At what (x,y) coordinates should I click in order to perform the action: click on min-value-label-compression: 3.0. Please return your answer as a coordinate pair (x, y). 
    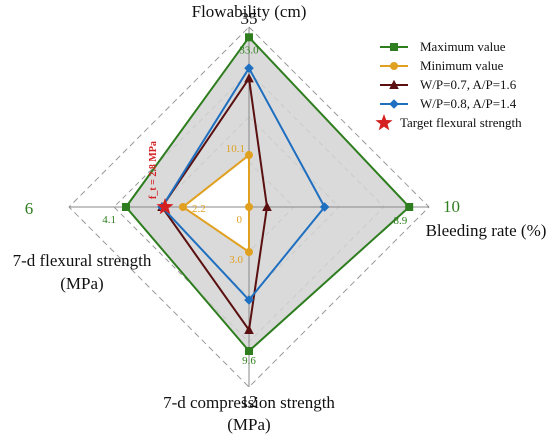
    Looking at the image, I should click on (236, 260).